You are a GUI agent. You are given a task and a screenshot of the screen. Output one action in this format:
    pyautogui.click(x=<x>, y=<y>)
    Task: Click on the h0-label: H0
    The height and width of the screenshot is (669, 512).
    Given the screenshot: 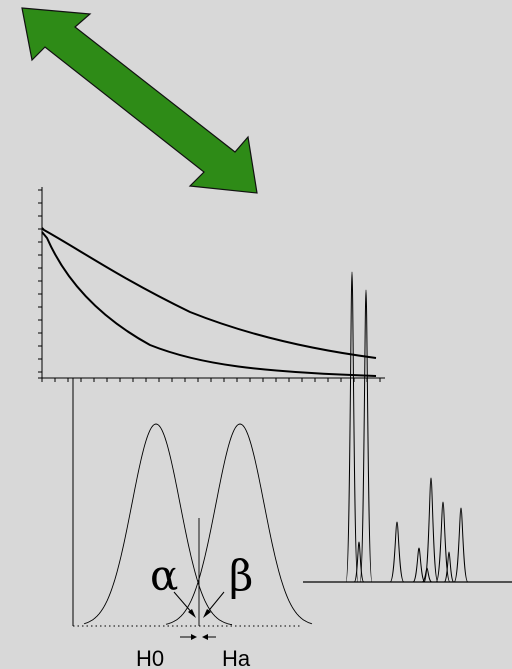 What is the action you would take?
    pyautogui.click(x=150, y=657)
    